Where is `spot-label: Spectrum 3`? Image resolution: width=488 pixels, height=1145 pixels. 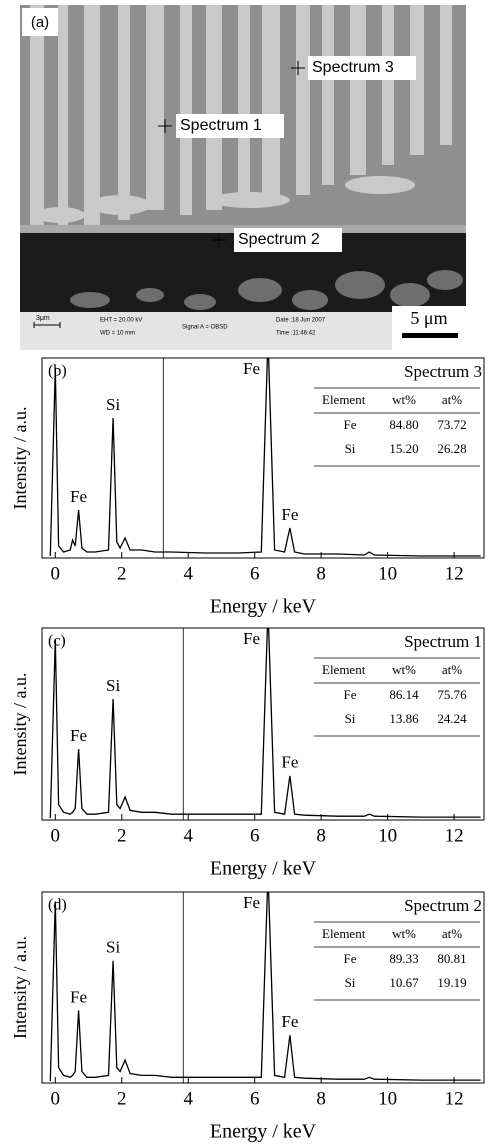
spot-label: Spectrum 3 is located at coordinates (353, 67).